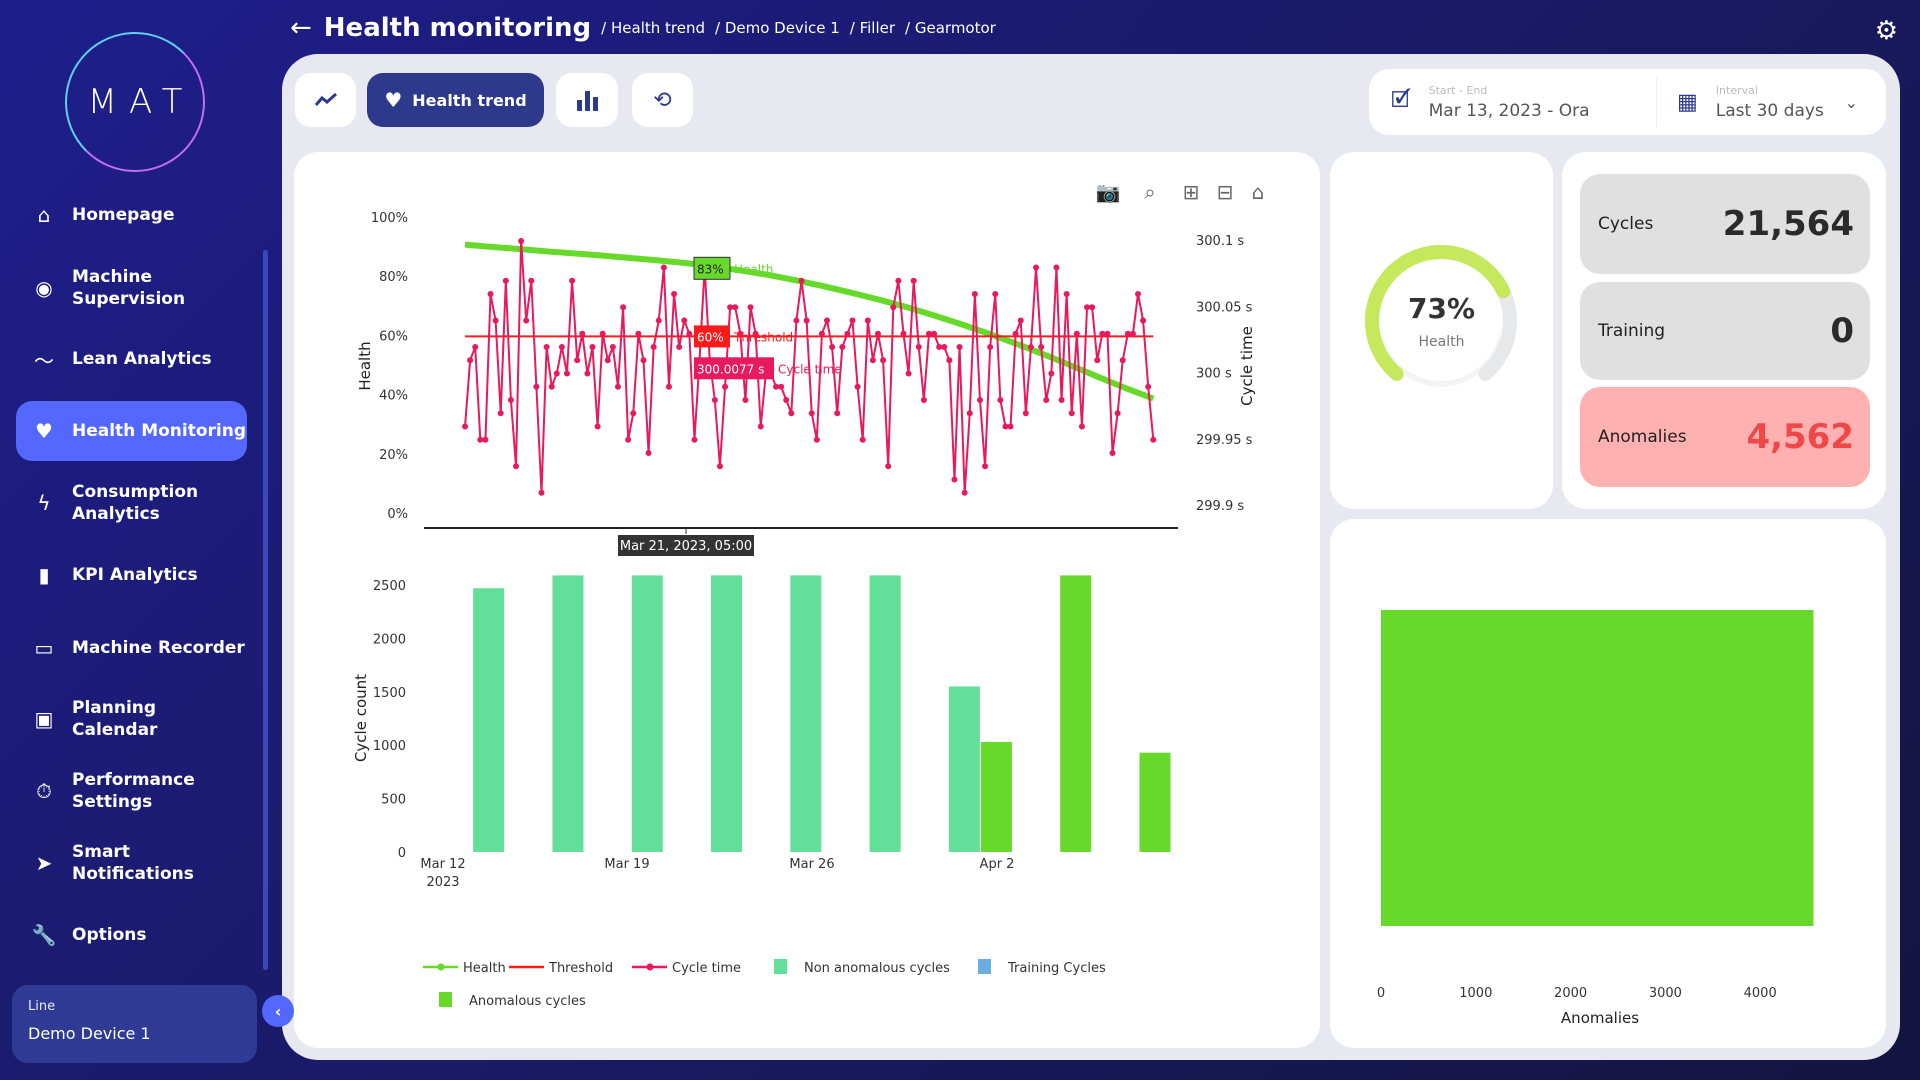 This screenshot has height=1080, width=1920. I want to click on bar-y-tick-label: 500, so click(393, 800).